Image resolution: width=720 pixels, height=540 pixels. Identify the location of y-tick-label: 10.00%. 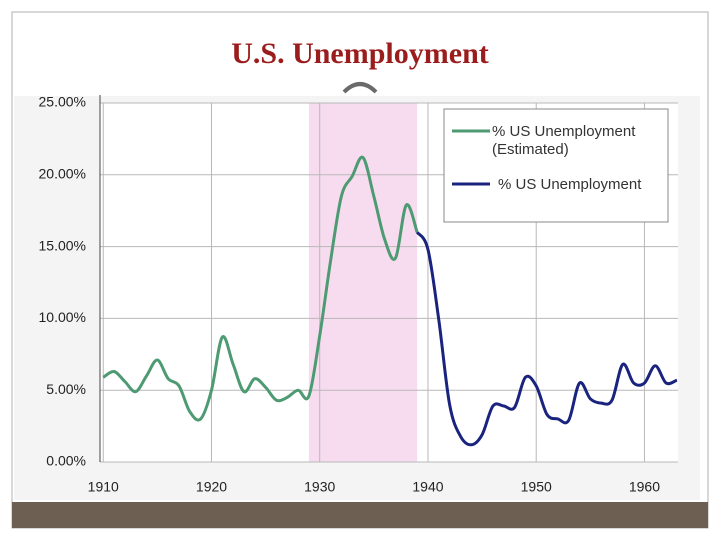
(62, 317).